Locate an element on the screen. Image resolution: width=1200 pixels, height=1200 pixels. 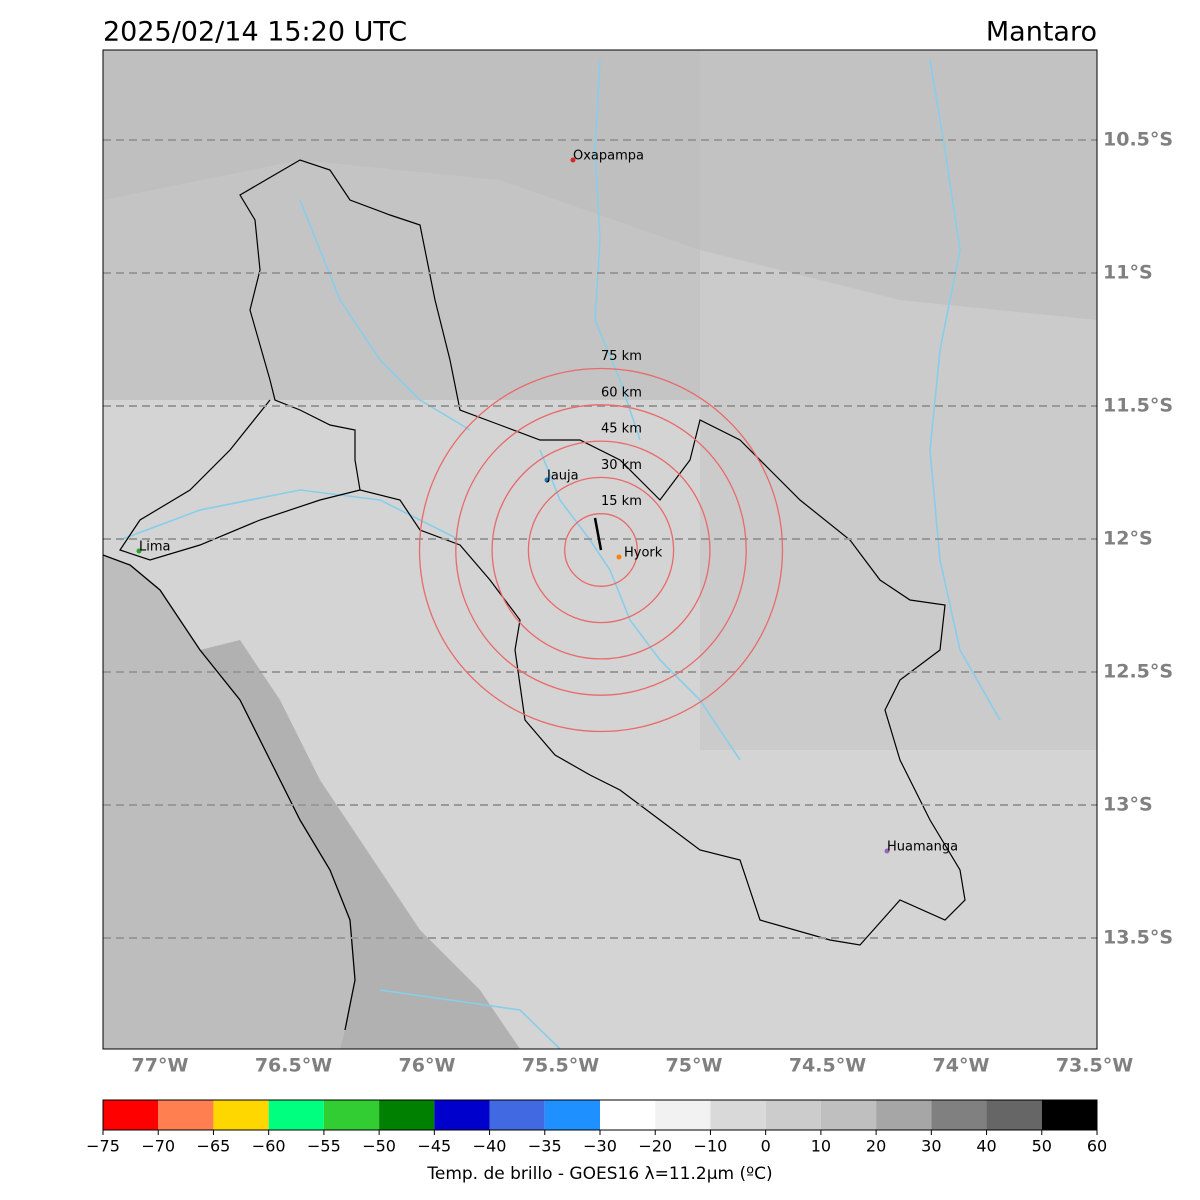
ring-label: 60 km is located at coordinates (621, 392).